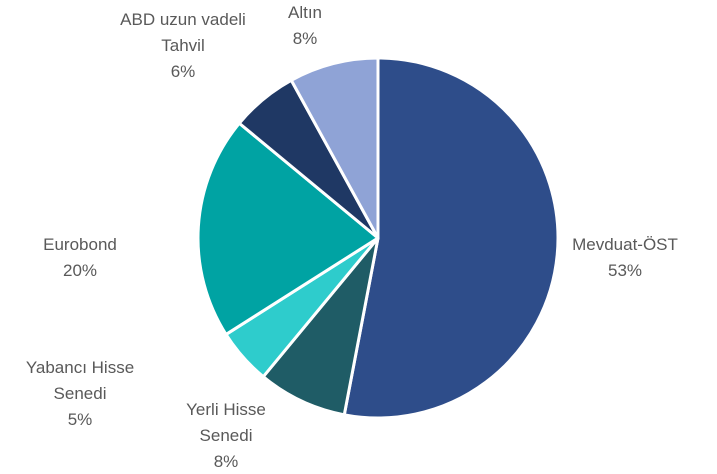  Describe the element at coordinates (183, 71) in the screenshot. I see `value-label: 6%` at that location.